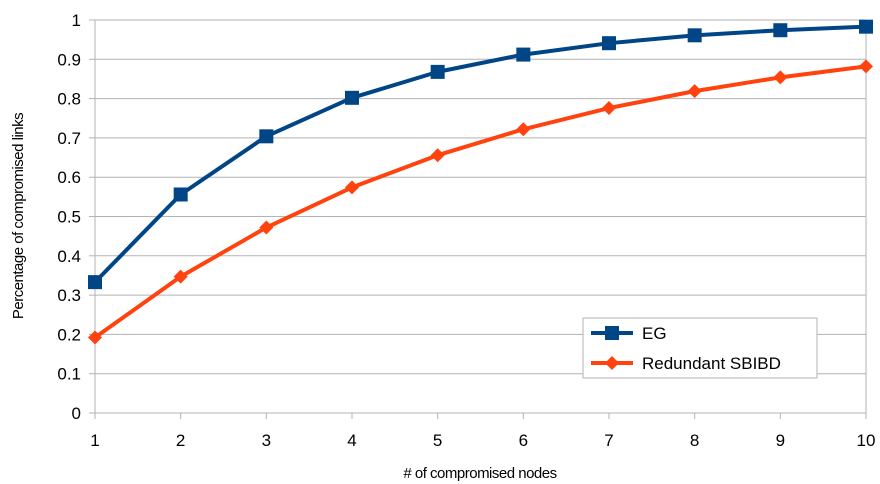 This screenshot has width=880, height=484. Describe the element at coordinates (76, 413) in the screenshot. I see `y-tick-label: 0` at that location.